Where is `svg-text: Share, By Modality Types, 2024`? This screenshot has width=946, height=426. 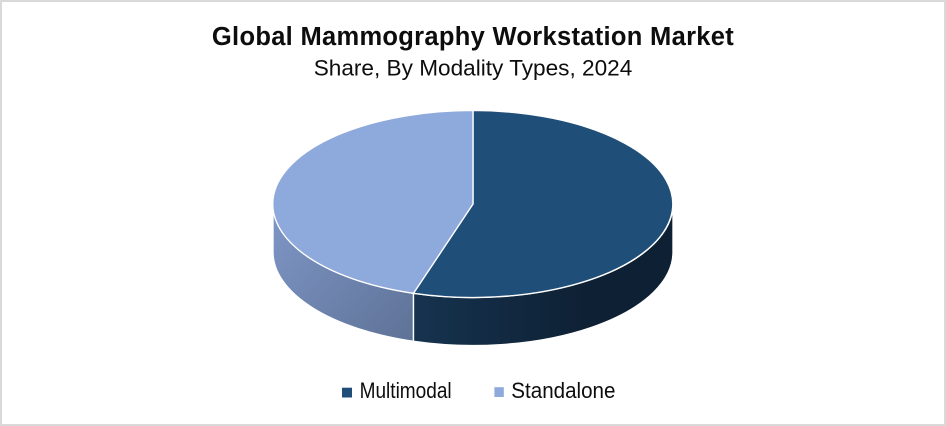 svg-text: Share, By Modality Types, 2024 is located at coordinates (473, 67).